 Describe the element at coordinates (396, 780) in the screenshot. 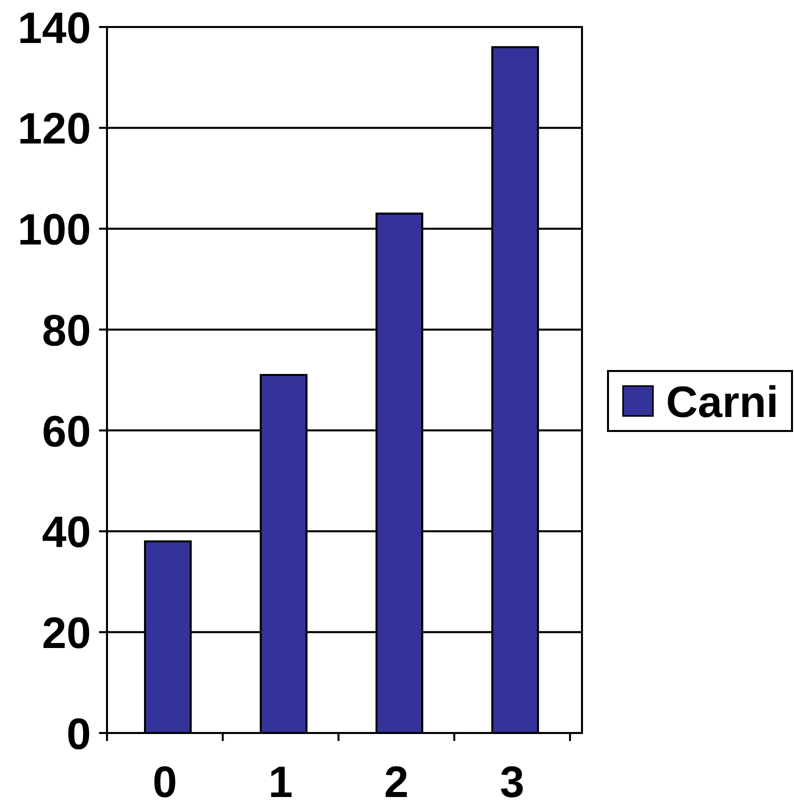

I see `x-tick-label: 2` at that location.